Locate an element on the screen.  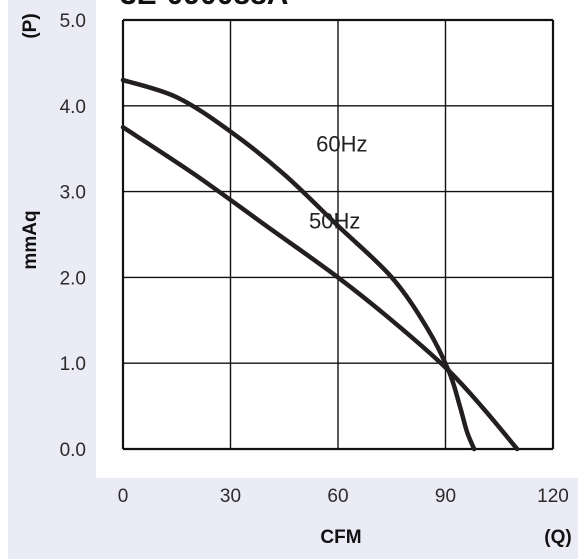
curve-labels: 60Hz 50Hz is located at coordinates (338, 182).